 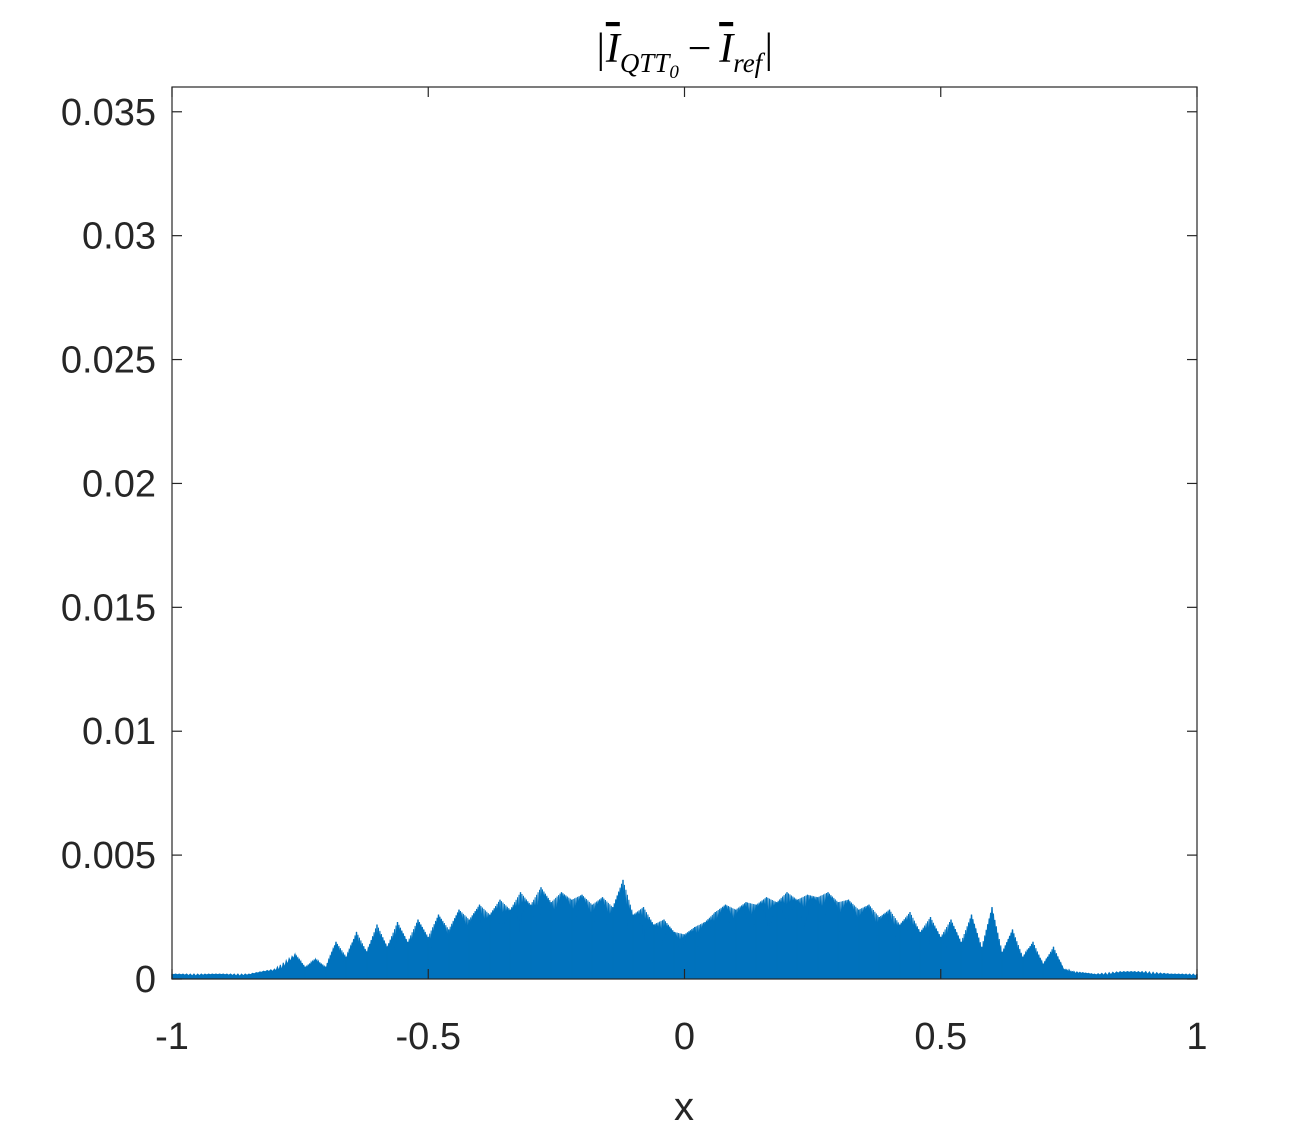 What do you see at coordinates (108, 608) in the screenshot?
I see `y-tick-label: 0.015` at bounding box center [108, 608].